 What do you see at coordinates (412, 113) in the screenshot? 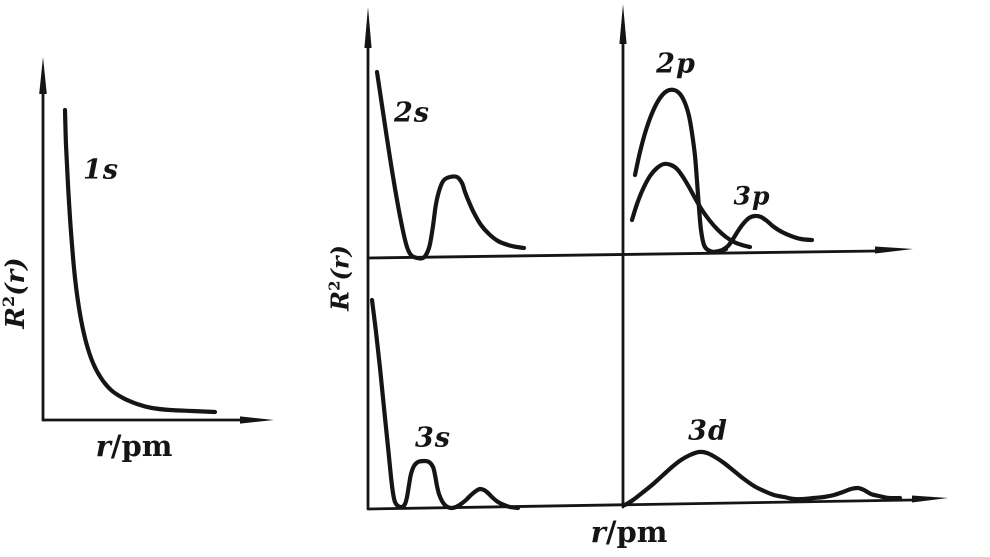
I see `curve-label-2s: 2s` at bounding box center [412, 113].